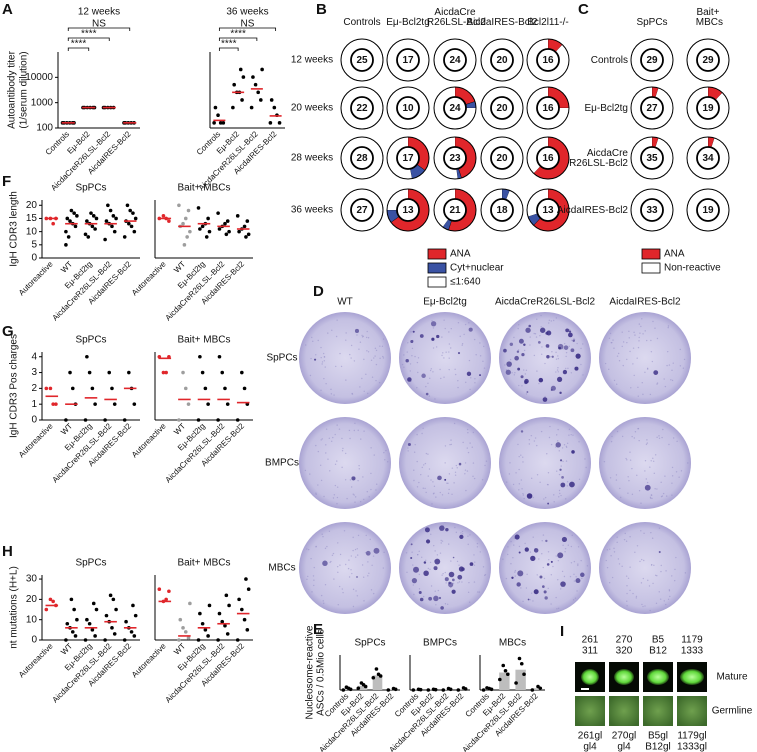  Describe the element at coordinates (7, 551) in the screenshot. I see `panel-letter: H` at that location.